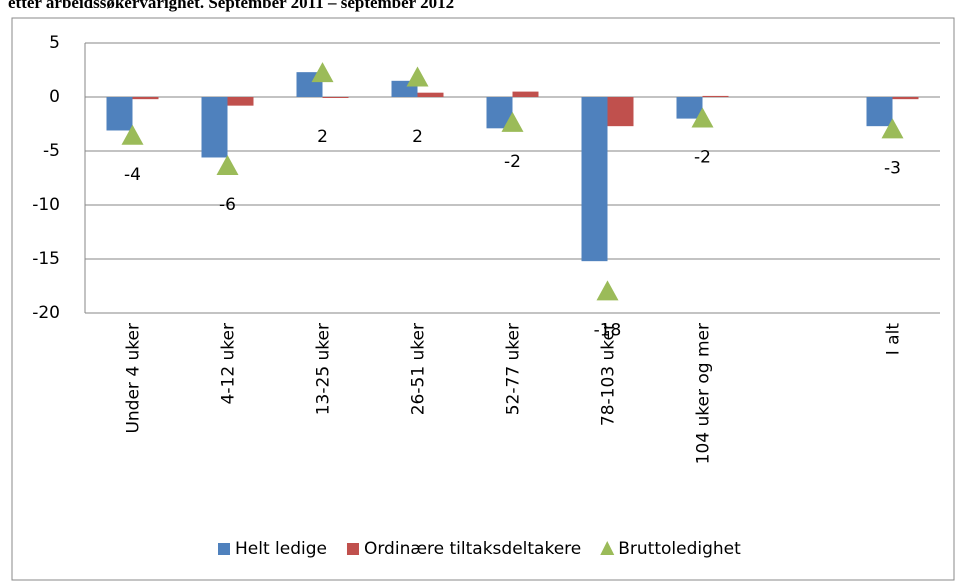  What do you see at coordinates (514, 369) in the screenshot?
I see `x-tick-label: 52-77 uker` at bounding box center [514, 369].